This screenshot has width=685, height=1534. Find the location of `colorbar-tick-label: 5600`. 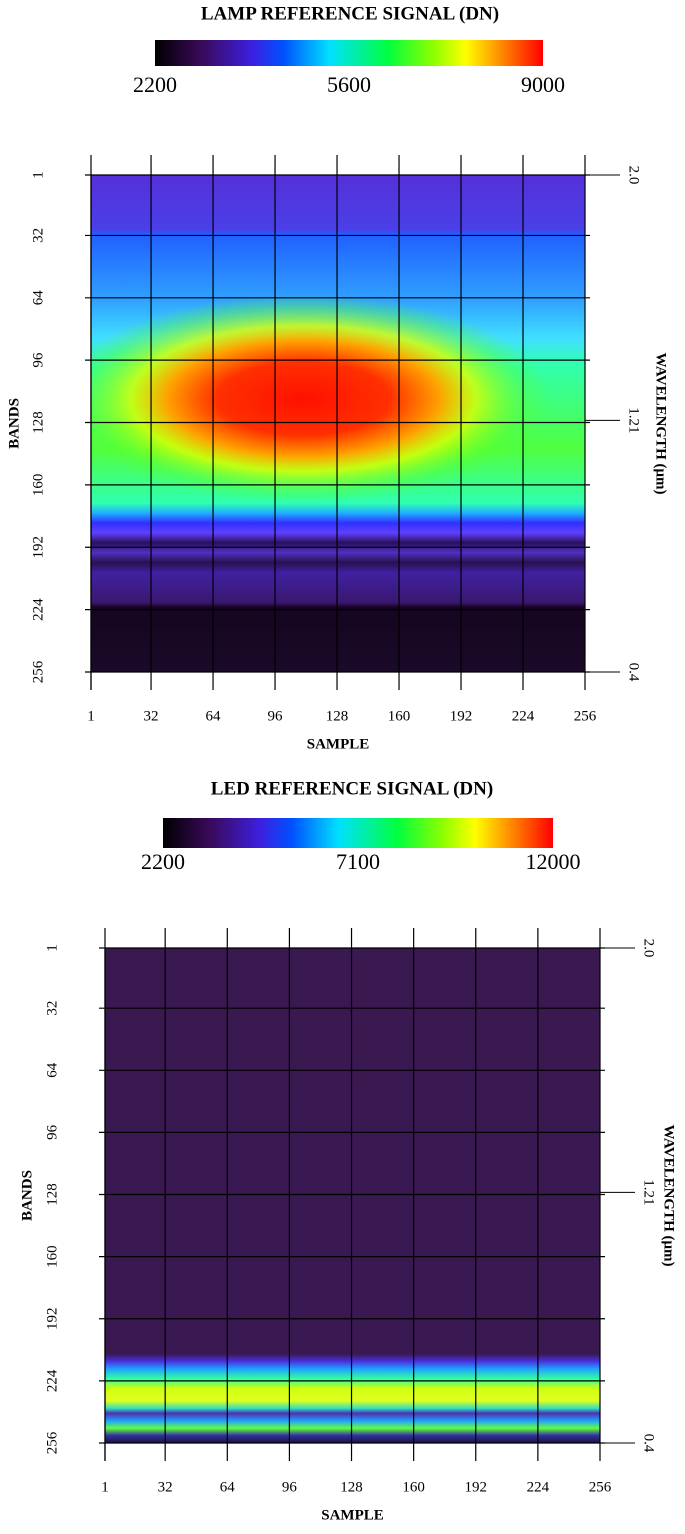

colorbar-tick-label: 5600 is located at coordinates (349, 84).